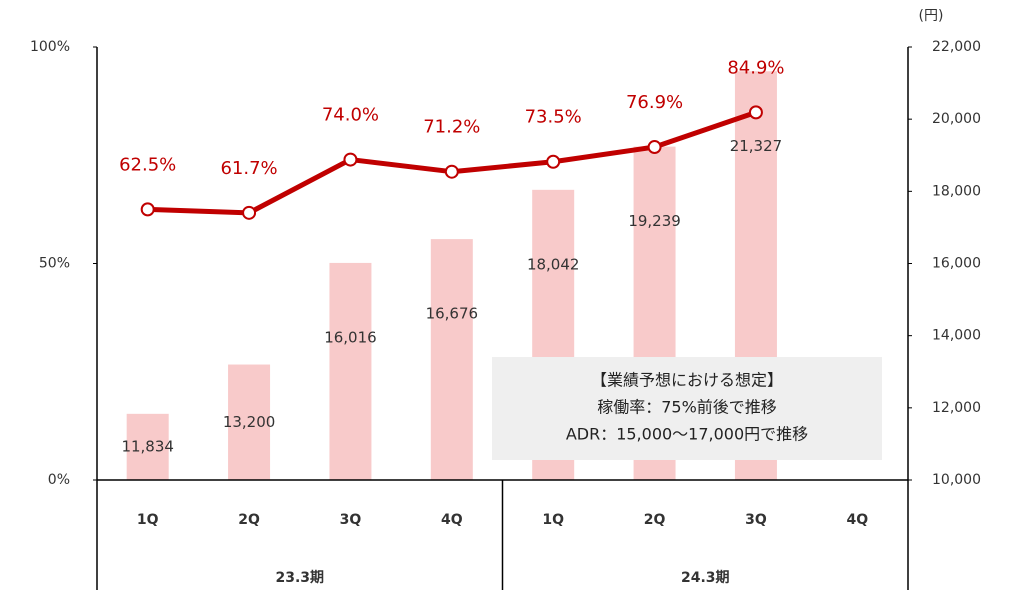 This screenshot has width=1010, height=590. Describe the element at coordinates (59, 480) in the screenshot. I see `y-tick-label: 0%` at that location.